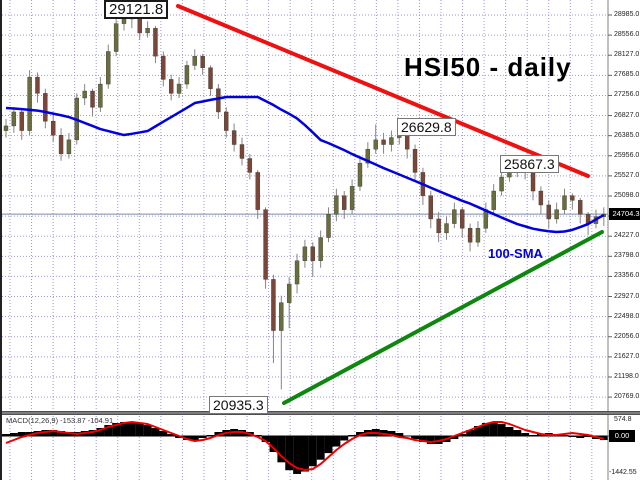 Image resolution: width=640 pixels, height=480 pixels. Describe the element at coordinates (627, 256) in the screenshot. I see `price-tick-label: 23798.0` at that location.